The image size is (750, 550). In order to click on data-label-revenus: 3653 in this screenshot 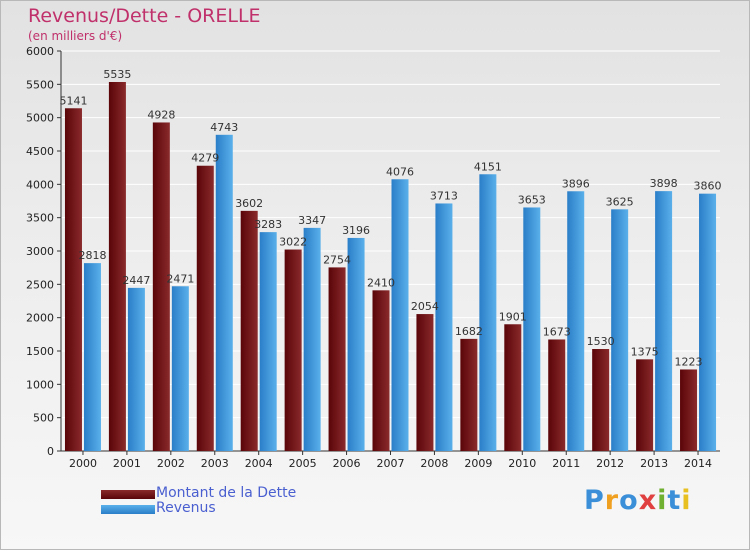, I will do `click(532, 199)`.